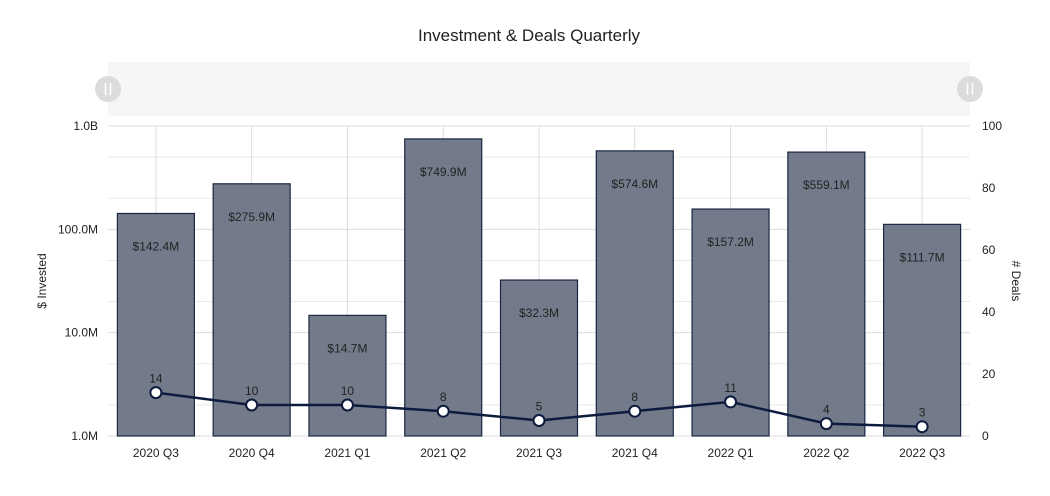 The width and height of the screenshot is (1050, 496). Describe the element at coordinates (251, 310) in the screenshot. I see `bar-2020-q4` at that location.